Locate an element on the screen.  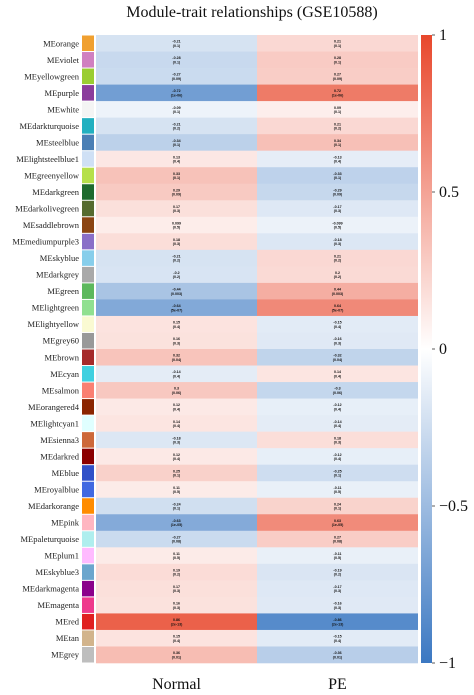
cell-correlation-label: -0.19 is located at coordinates (337, 571).